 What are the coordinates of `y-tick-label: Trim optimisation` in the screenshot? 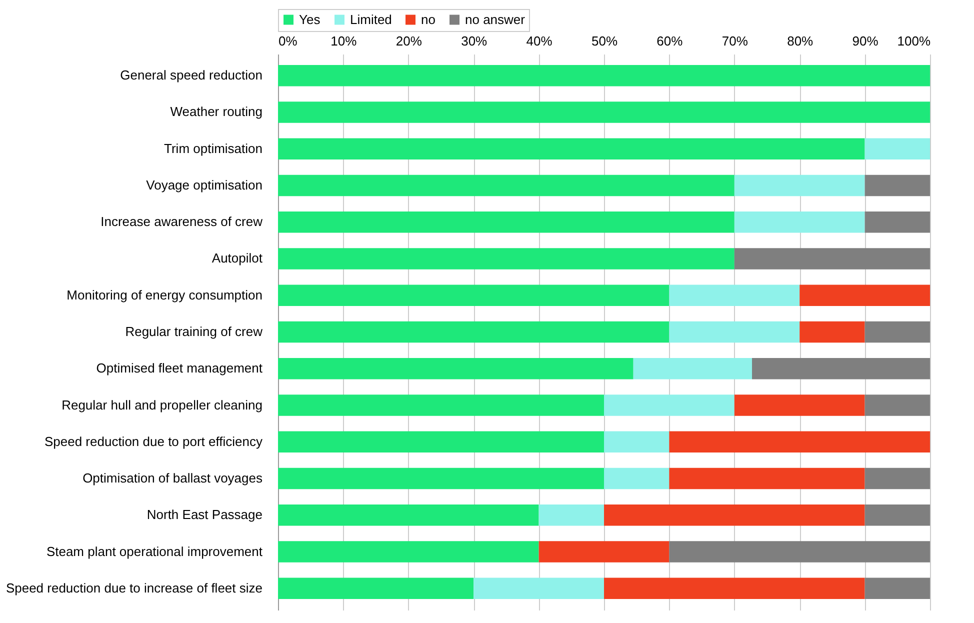 It's located at (213, 148).